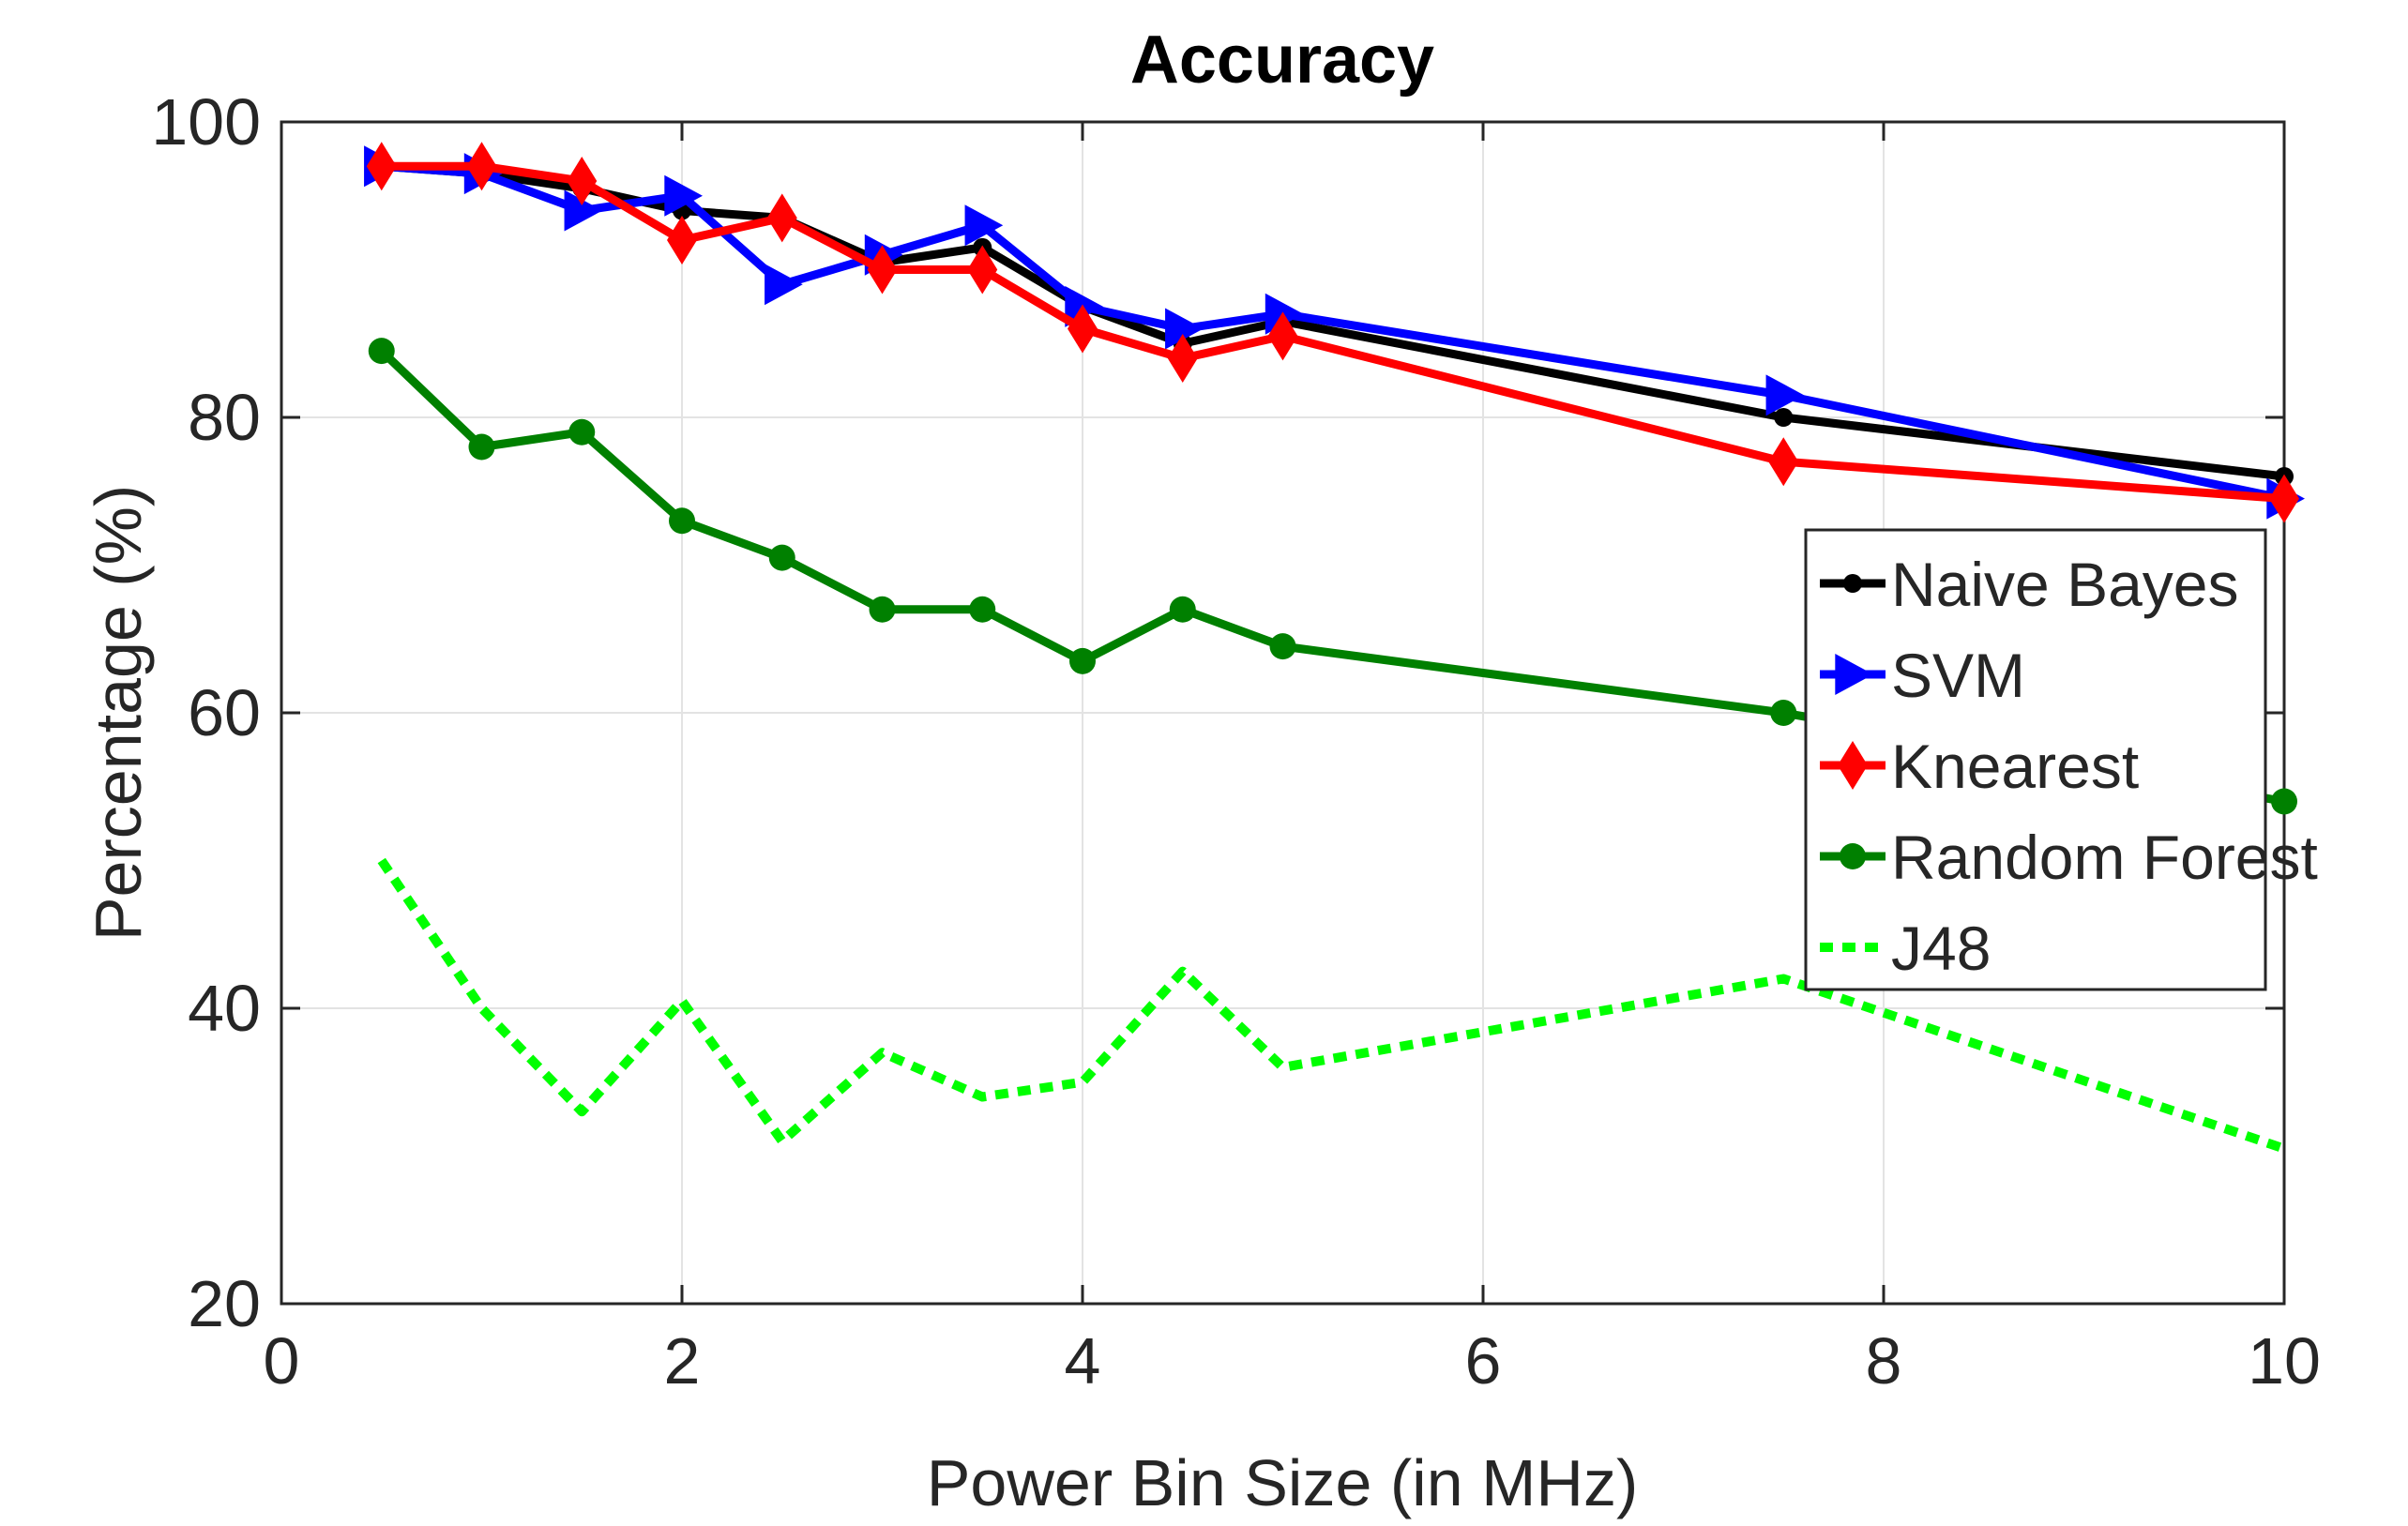  I want to click on x-tick-label: 2, so click(683, 1361).